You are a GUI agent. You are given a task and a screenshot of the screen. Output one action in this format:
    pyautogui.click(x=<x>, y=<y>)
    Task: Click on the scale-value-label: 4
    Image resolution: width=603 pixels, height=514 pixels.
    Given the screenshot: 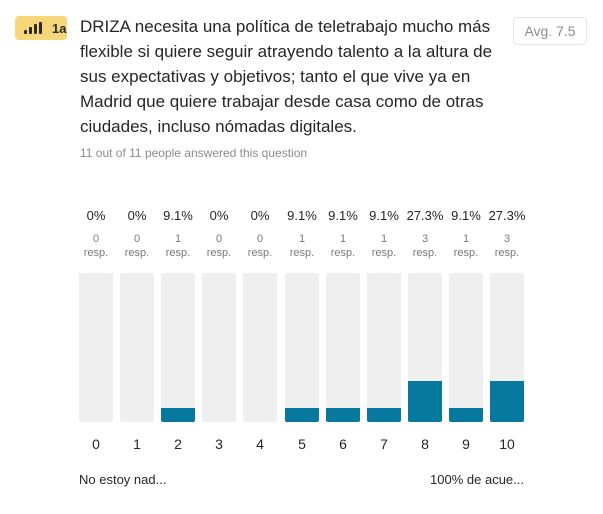 What is the action you would take?
    pyautogui.click(x=260, y=444)
    